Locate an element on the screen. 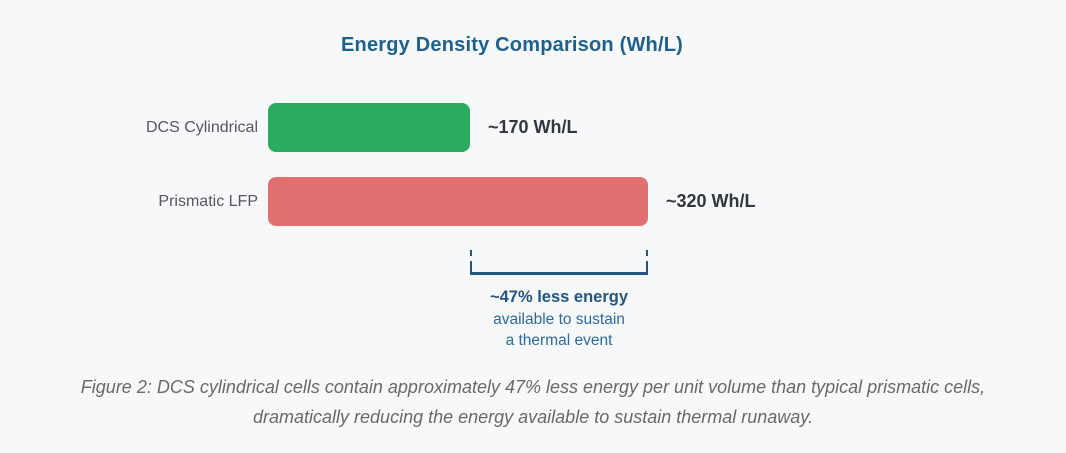 The image size is (1066, 453). bar-label-prismatic-lfp: Prismatic LFP is located at coordinates (208, 201).